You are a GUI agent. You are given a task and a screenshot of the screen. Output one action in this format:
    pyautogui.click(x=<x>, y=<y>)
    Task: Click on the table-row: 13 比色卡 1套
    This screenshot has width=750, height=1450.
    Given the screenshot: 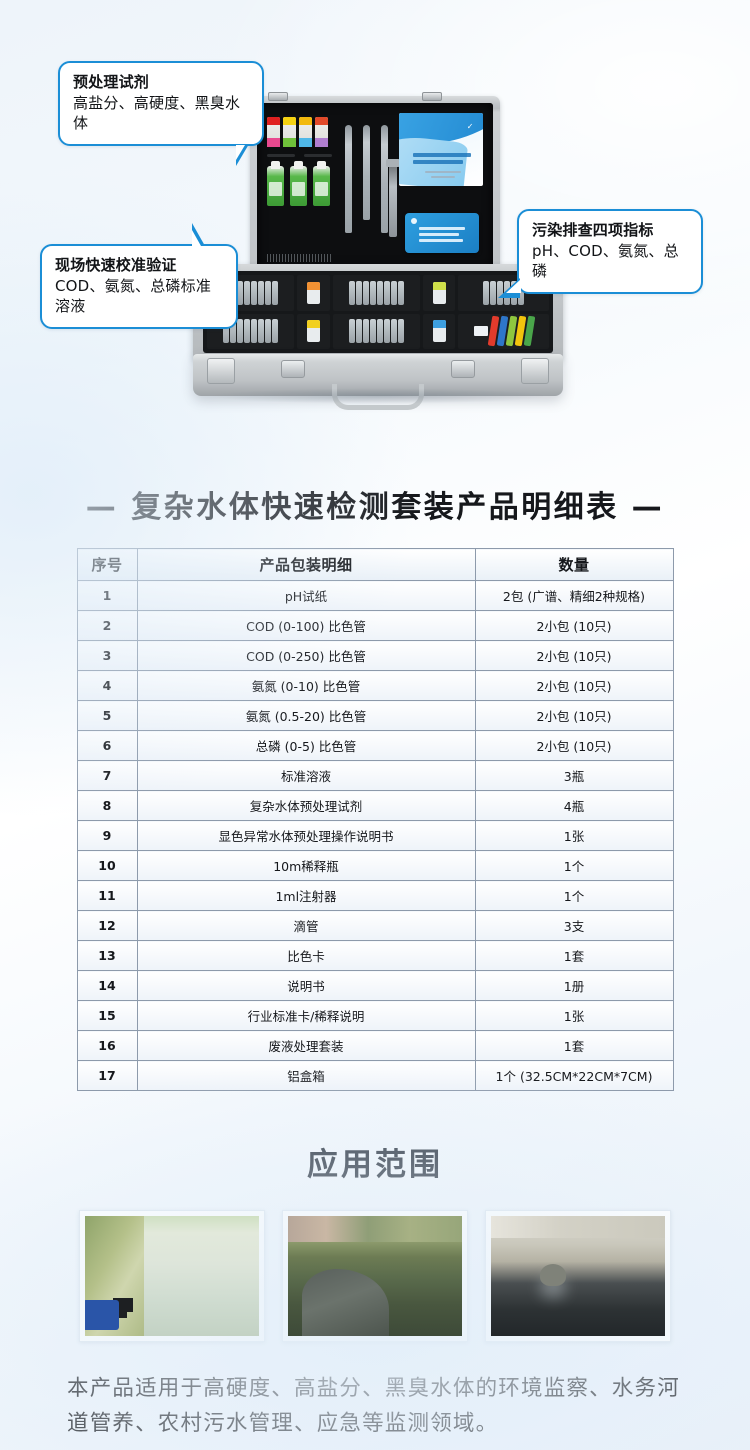 What is the action you would take?
    pyautogui.click(x=375, y=955)
    